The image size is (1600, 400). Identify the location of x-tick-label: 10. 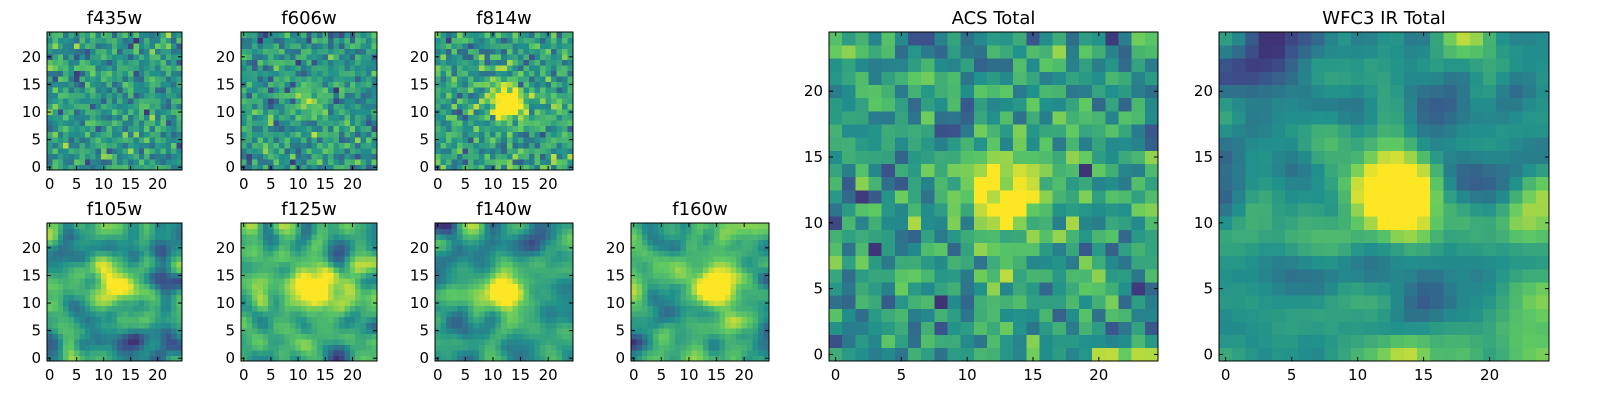
(492, 184).